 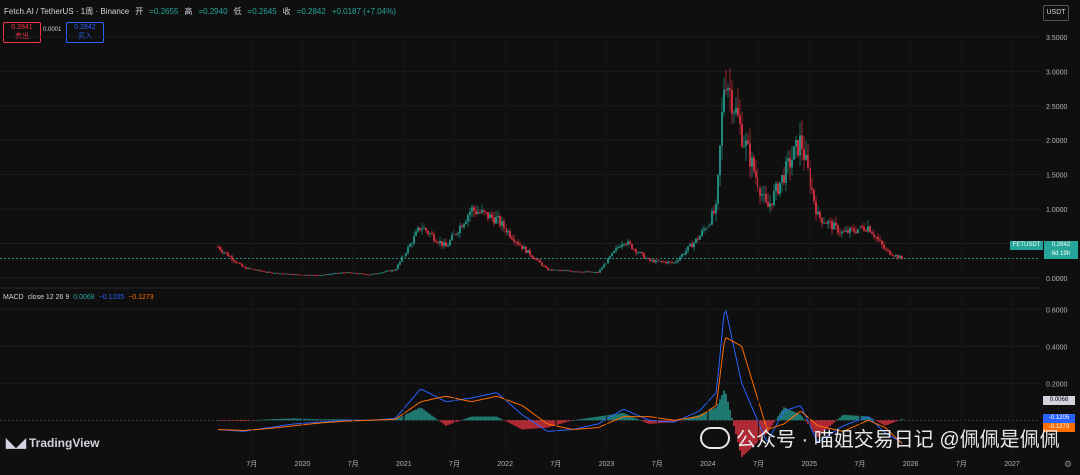 What do you see at coordinates (1057, 38) in the screenshot?
I see `price-tick-label: 3.5000` at bounding box center [1057, 38].